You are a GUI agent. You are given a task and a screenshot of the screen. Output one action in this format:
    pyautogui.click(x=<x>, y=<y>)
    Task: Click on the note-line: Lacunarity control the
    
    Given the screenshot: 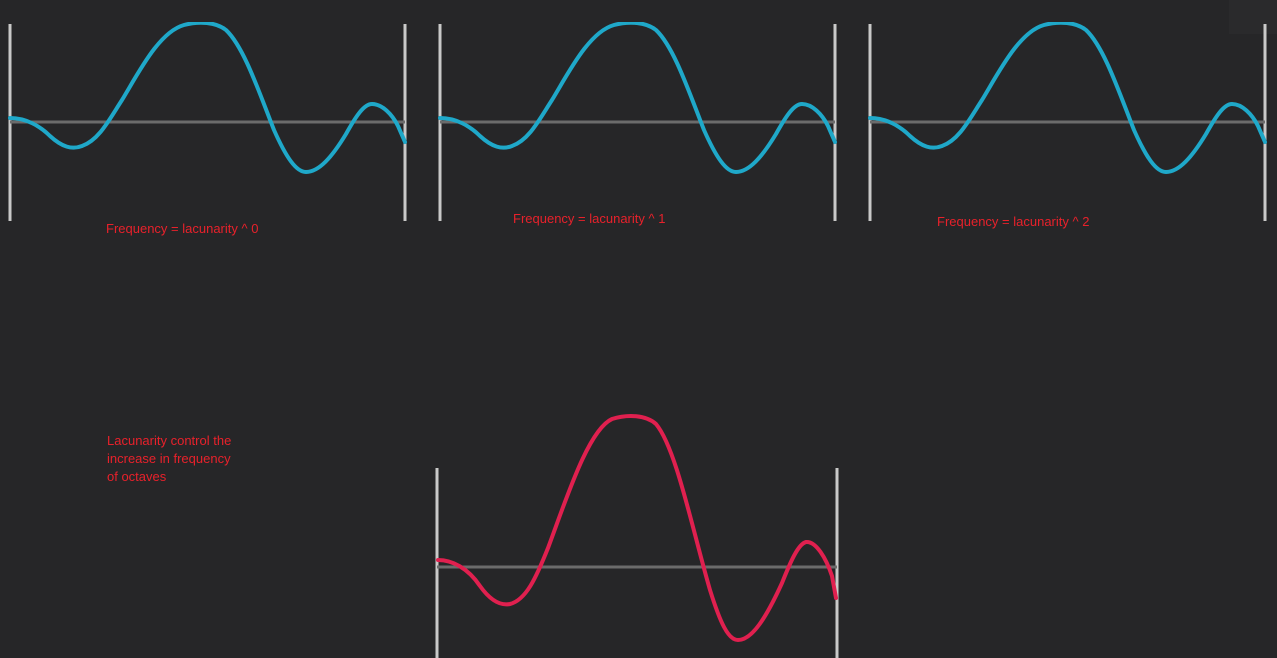 What is the action you would take?
    pyautogui.click(x=169, y=440)
    